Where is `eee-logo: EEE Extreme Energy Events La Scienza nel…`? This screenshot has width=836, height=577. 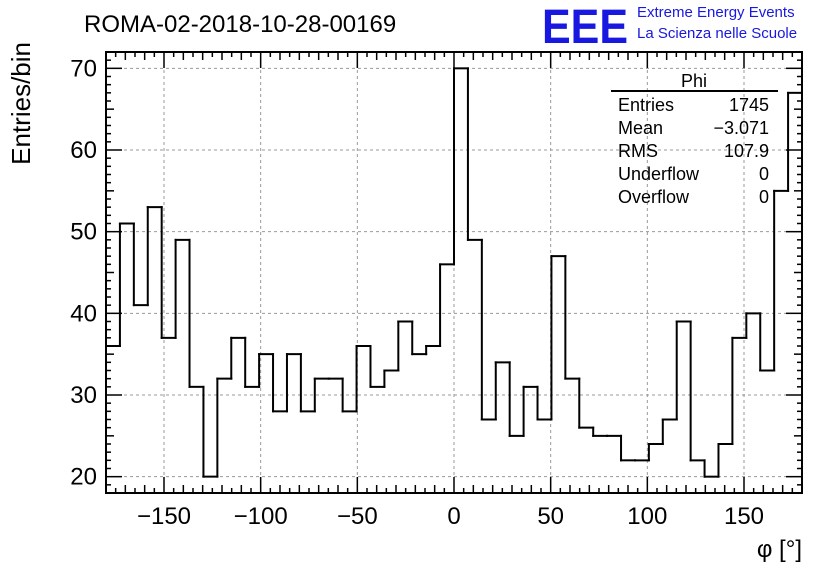
eee-logo: EEE Extreme Energy Events La Scienza nel… is located at coordinates (669, 27).